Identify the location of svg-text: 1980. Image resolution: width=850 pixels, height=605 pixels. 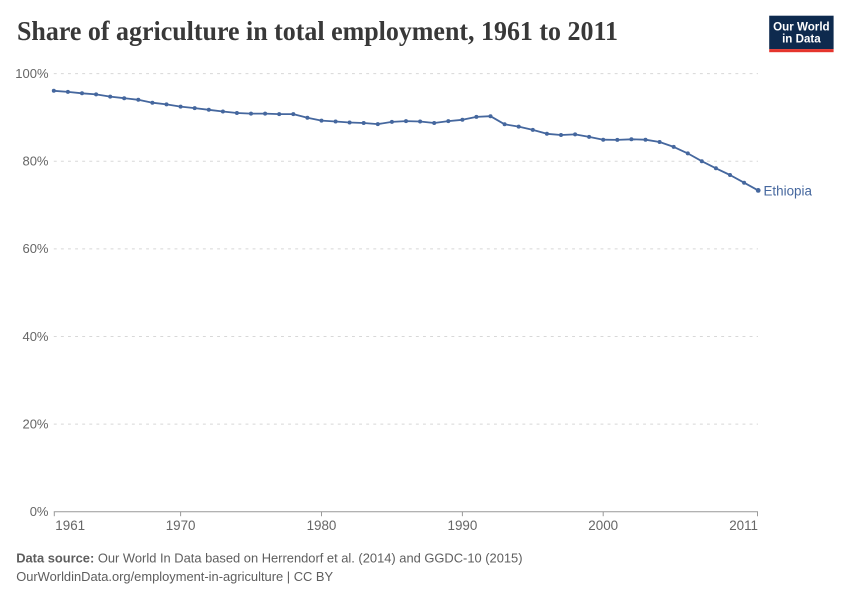
(322, 525).